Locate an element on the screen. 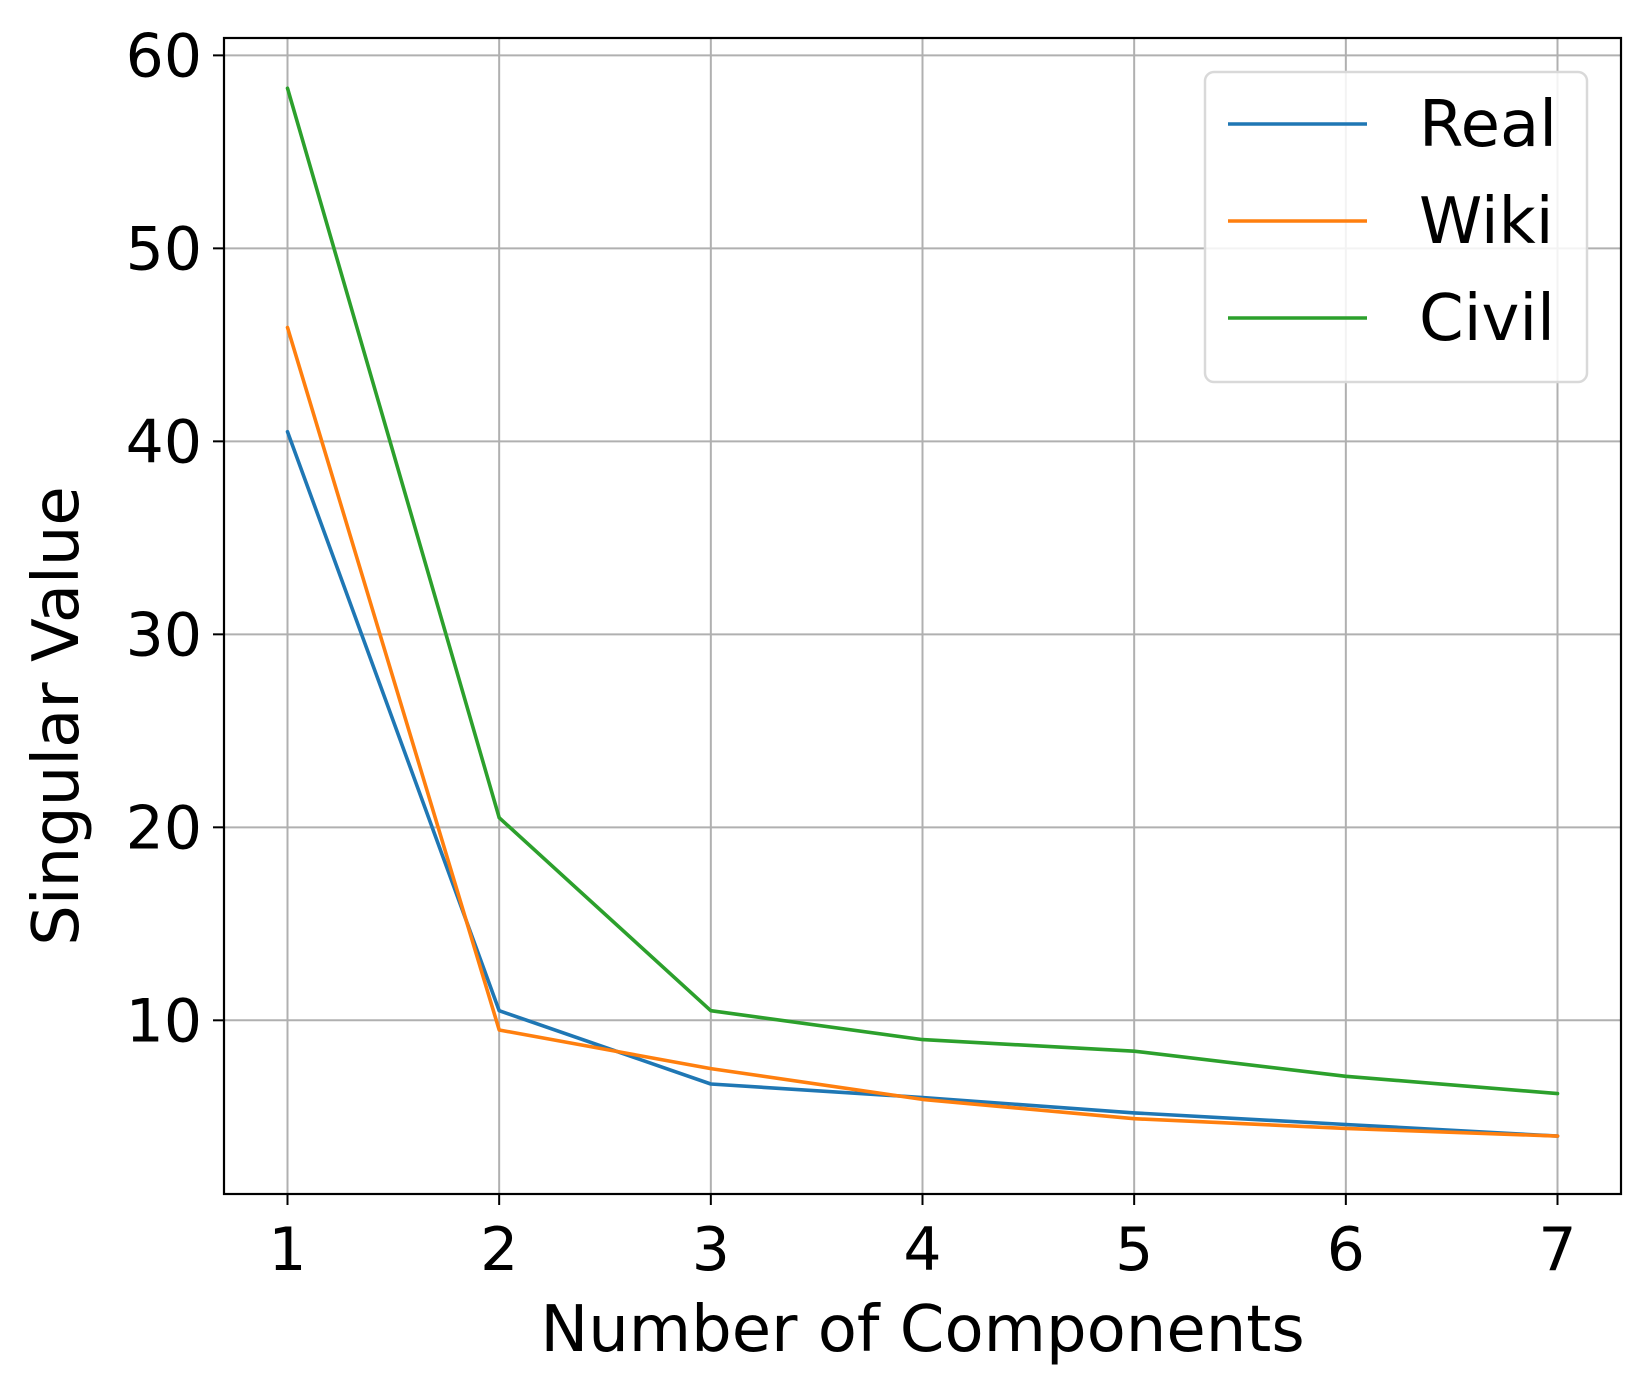 The height and width of the screenshot is (1400, 1649). legend: Real Wiki Civil is located at coordinates (1396, 227).